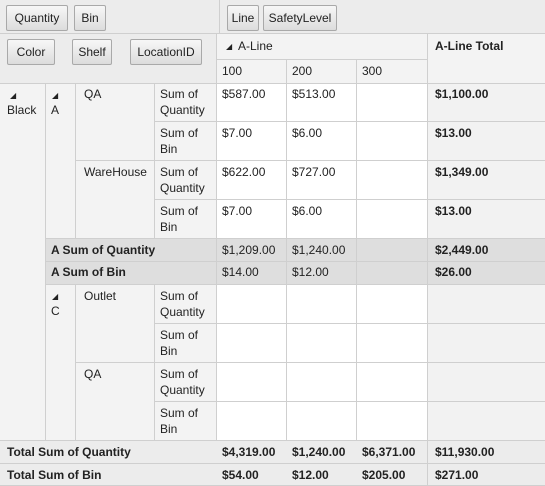 This screenshot has width=545, height=486. Describe the element at coordinates (31, 52) in the screenshot. I see `field-chip-color: Color` at that location.